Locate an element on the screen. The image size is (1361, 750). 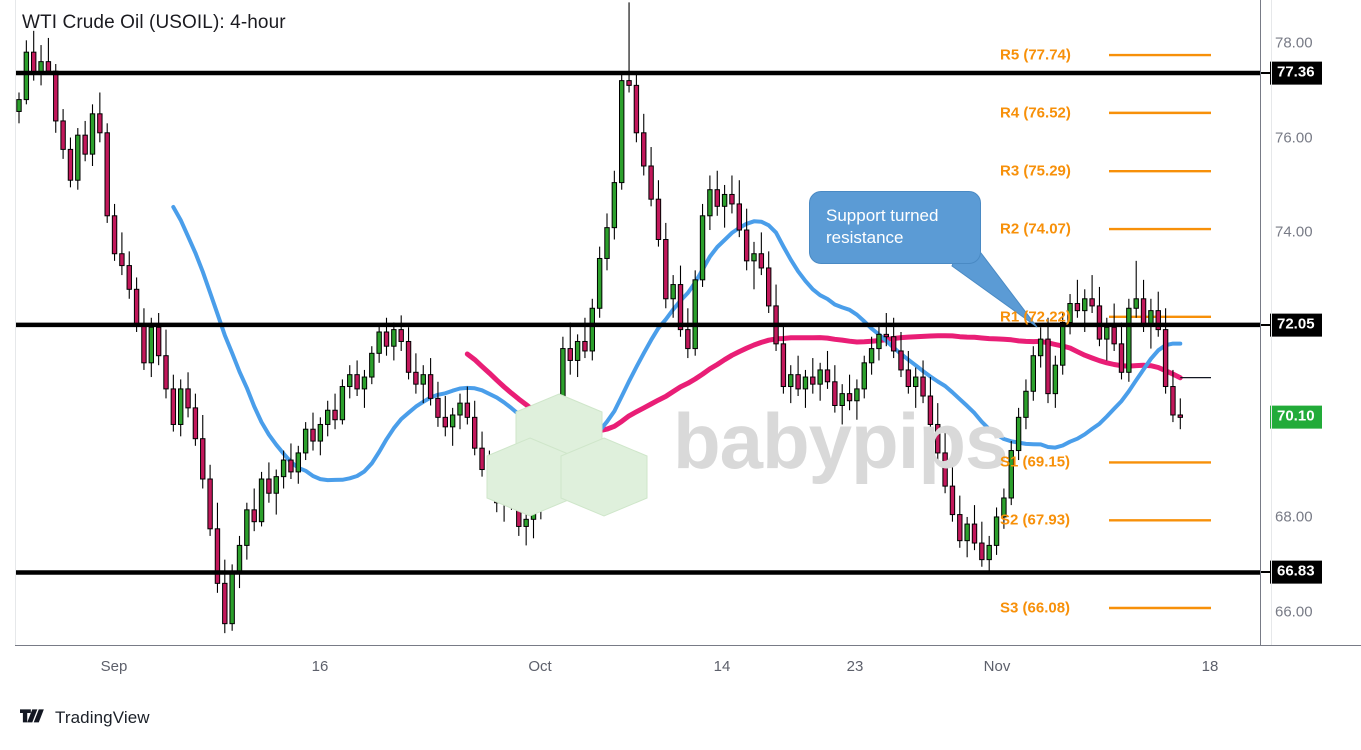
time-tick-nov: Nov is located at coordinates (997, 666).